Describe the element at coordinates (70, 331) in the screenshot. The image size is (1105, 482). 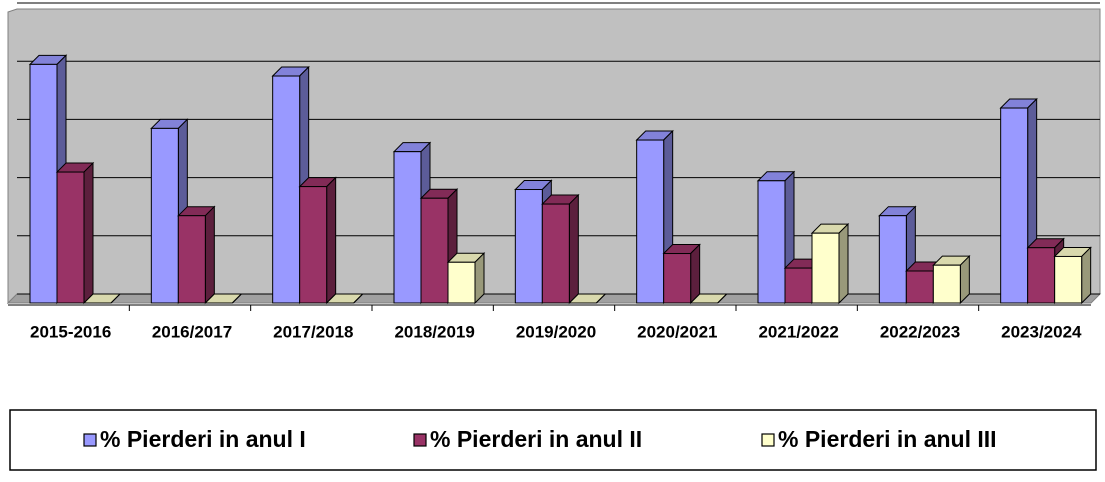
I see `x-tick-label: 2015-2016` at that location.